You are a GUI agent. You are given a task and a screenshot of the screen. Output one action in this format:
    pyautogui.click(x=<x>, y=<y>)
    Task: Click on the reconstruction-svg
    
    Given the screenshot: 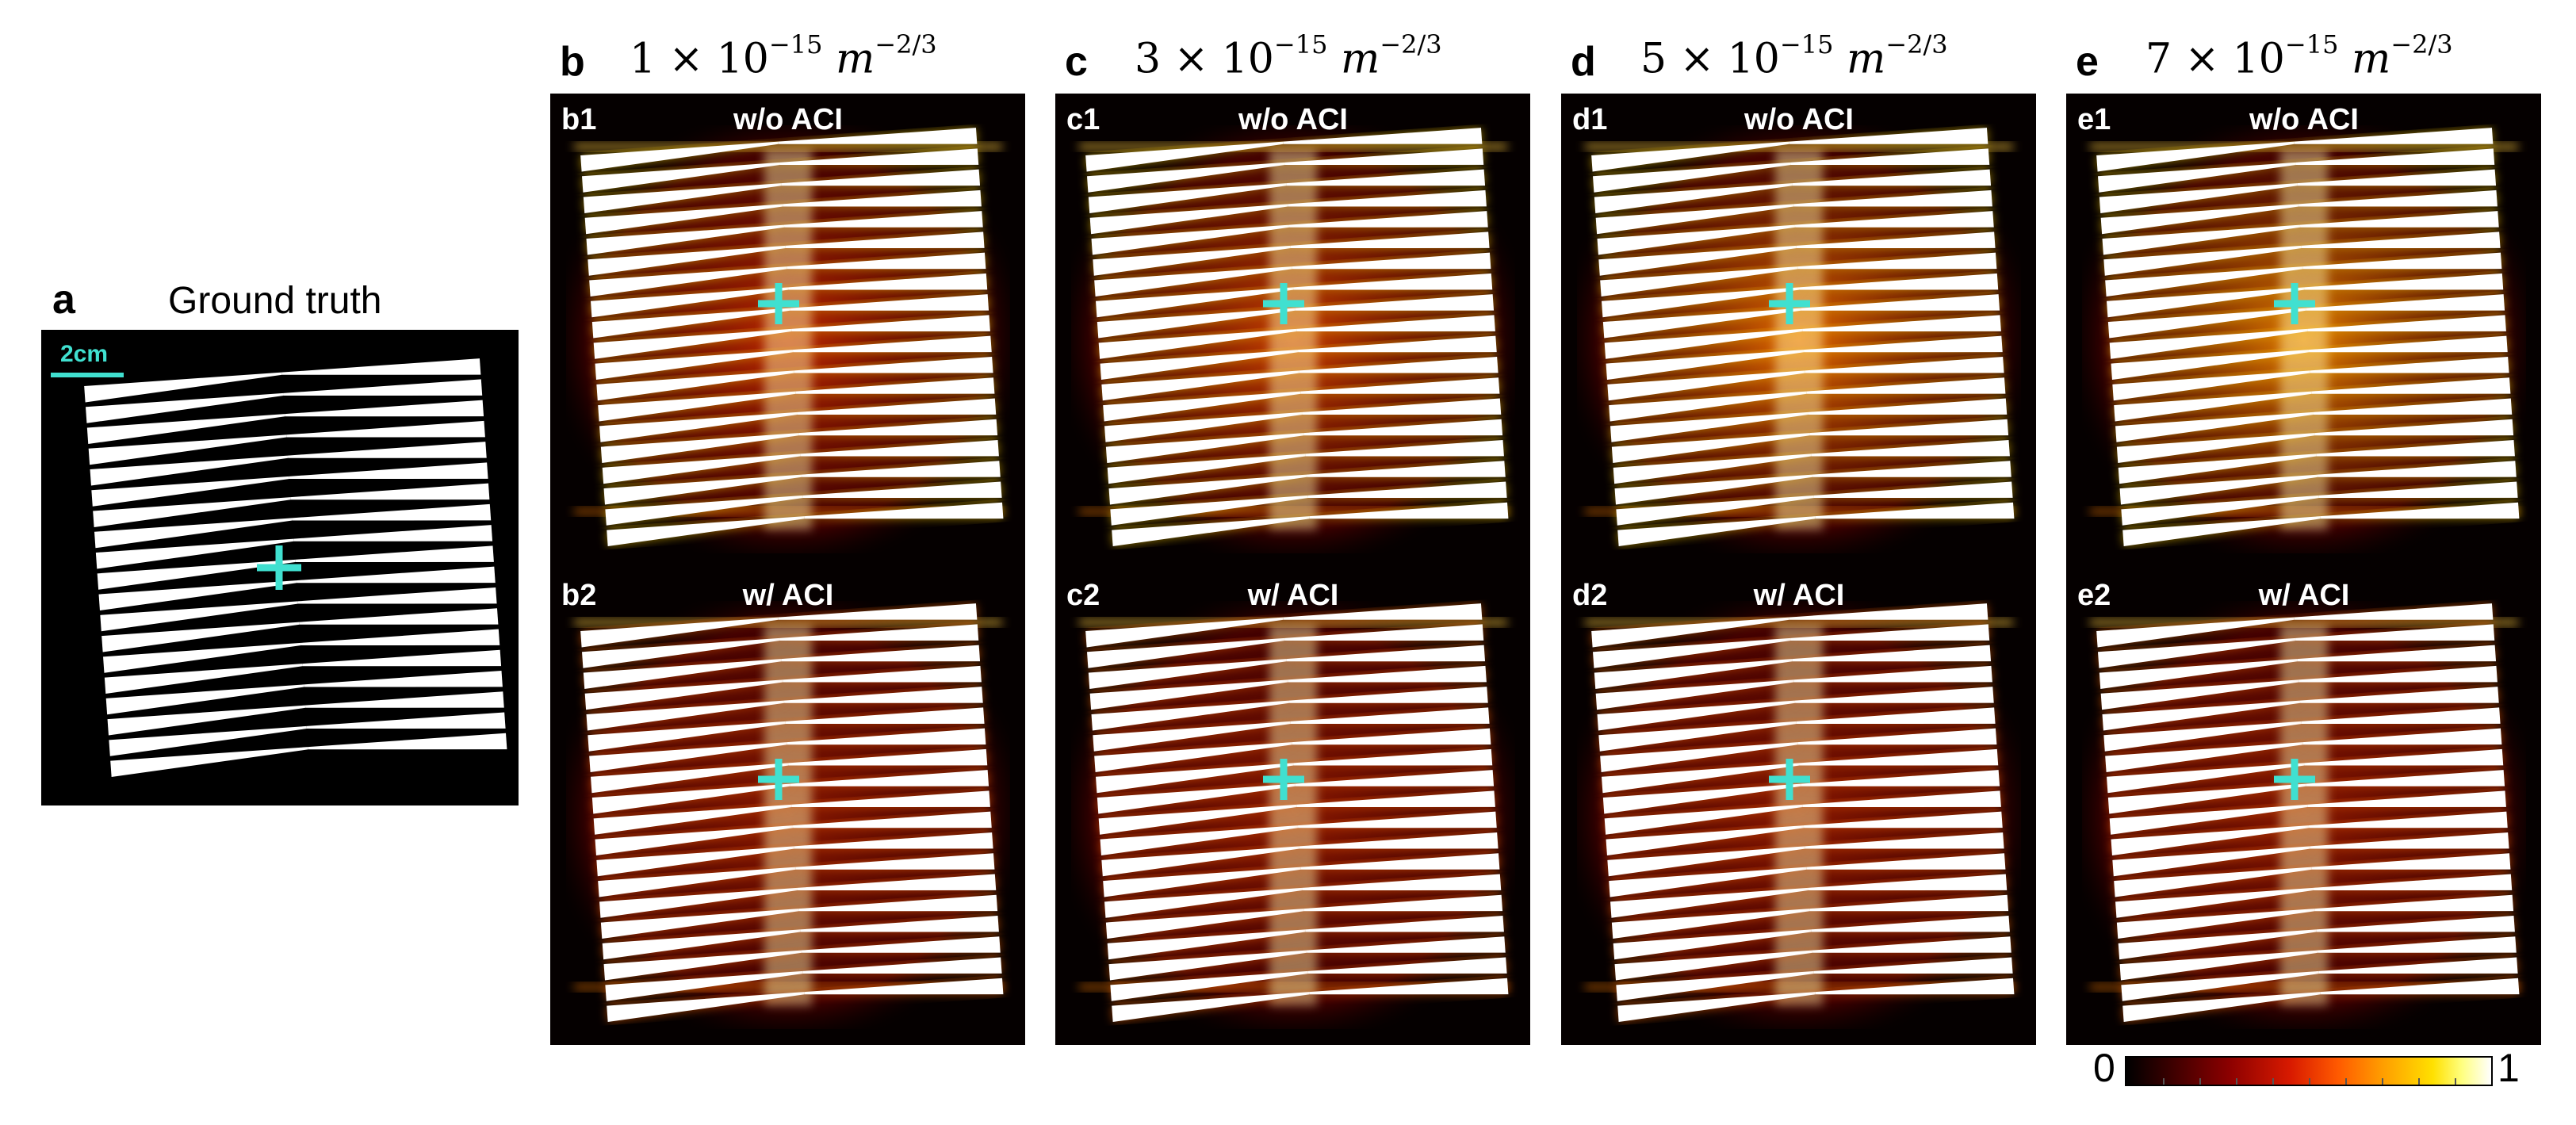 What is the action you would take?
    pyautogui.click(x=1293, y=815)
    